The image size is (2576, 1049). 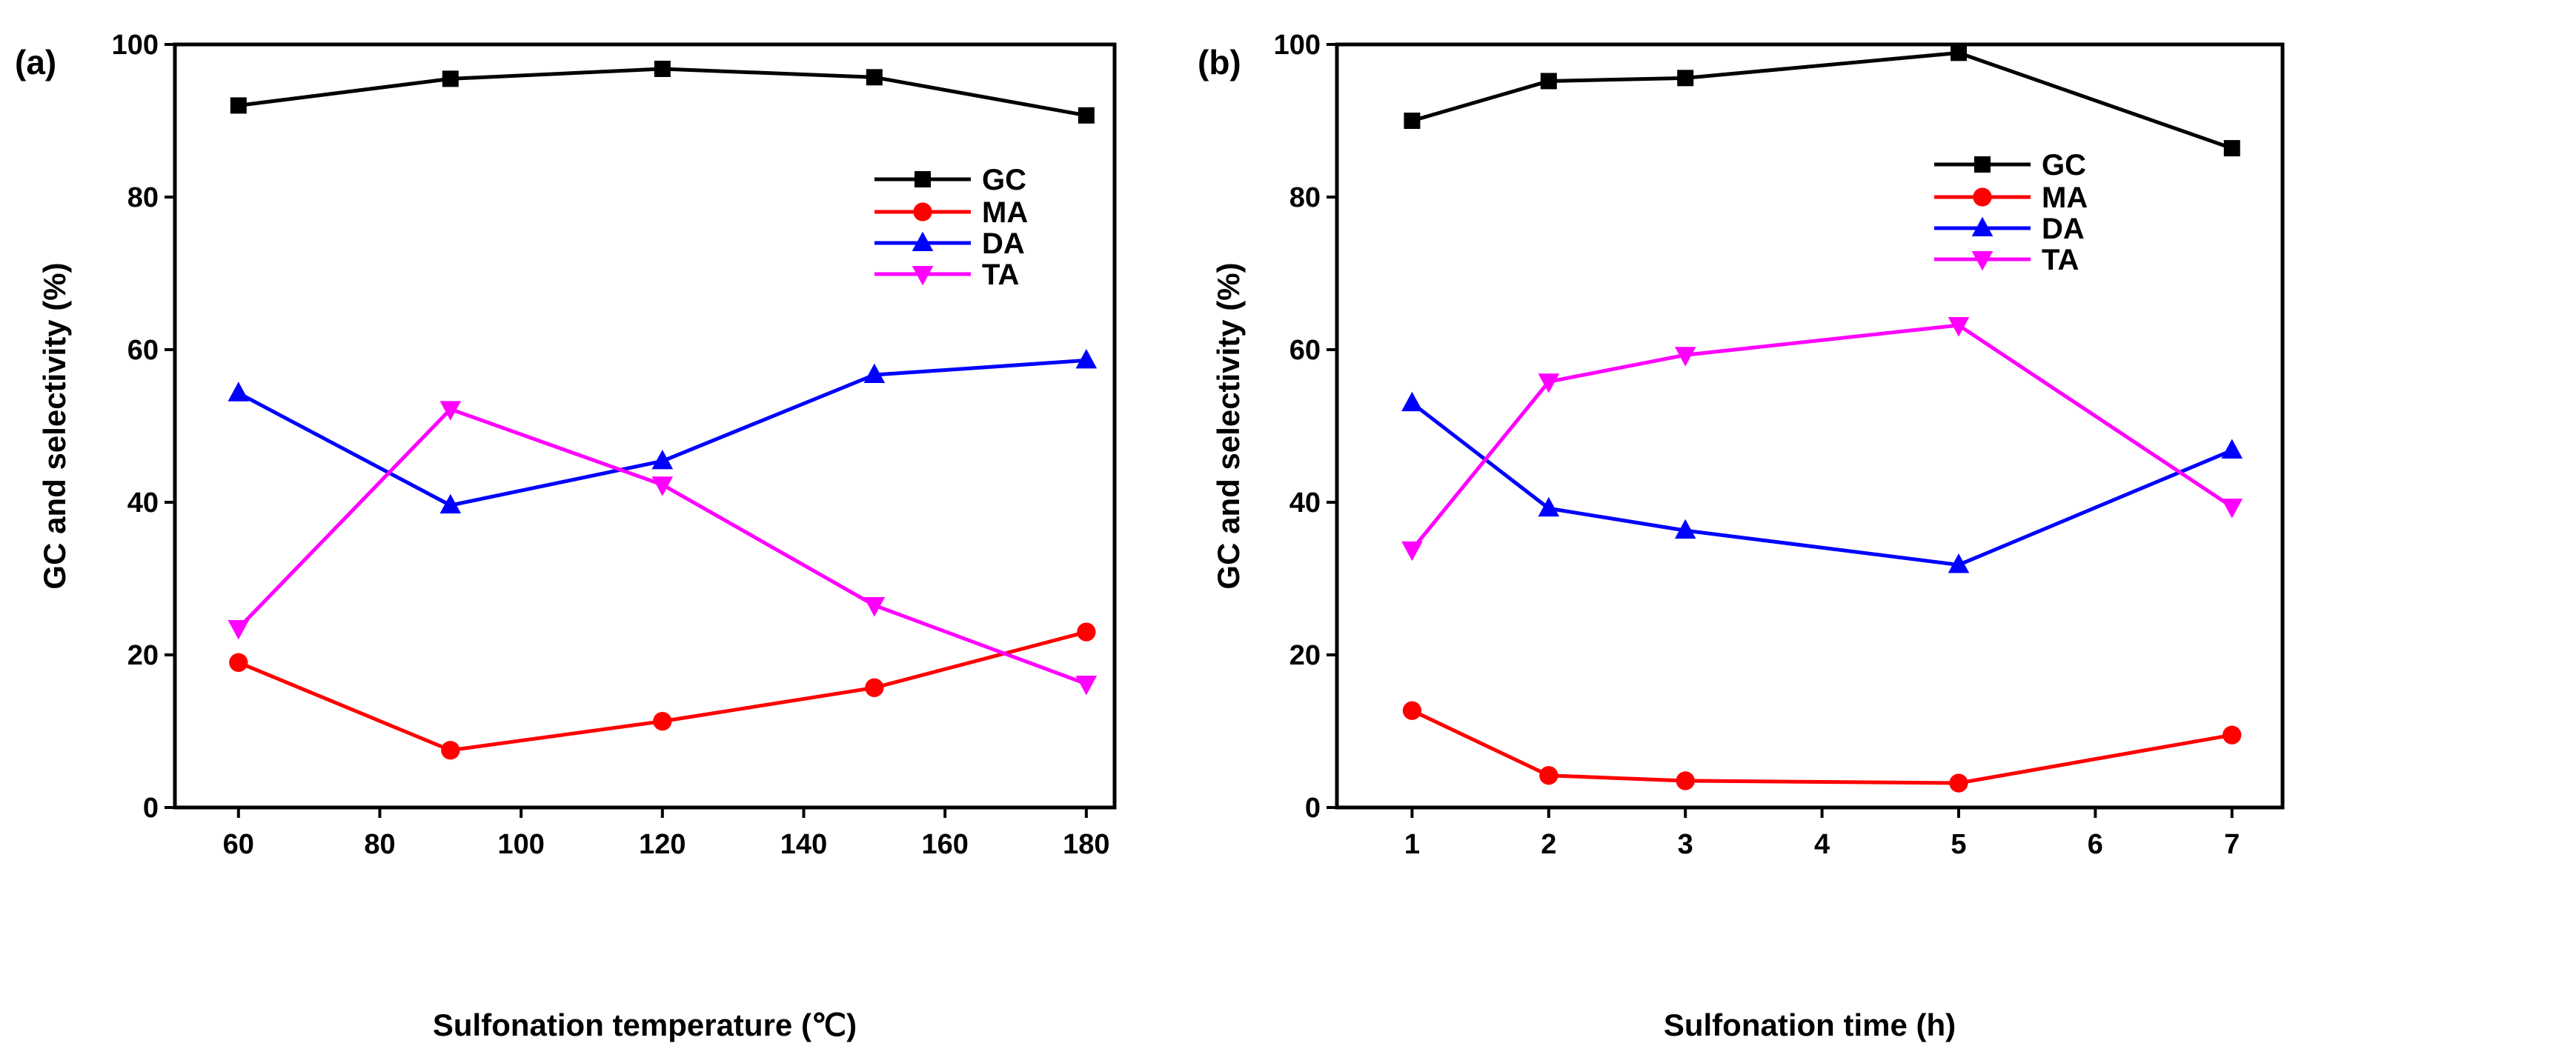 I want to click on y-tick-label: 80, so click(x=1305, y=197).